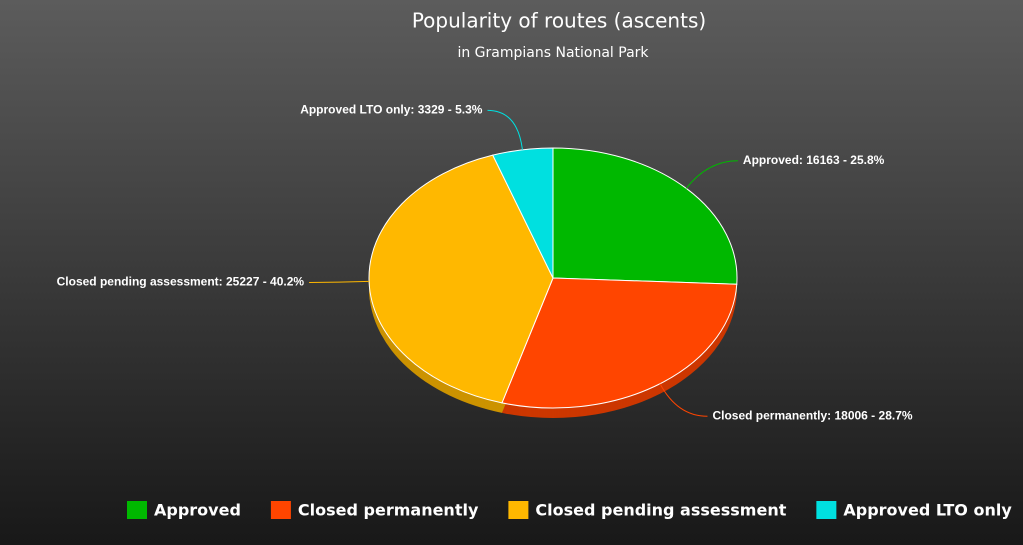  What do you see at coordinates (181, 282) in the screenshot?
I see `data-label: Closed pending assessment: 25227 - 40.2%` at bounding box center [181, 282].